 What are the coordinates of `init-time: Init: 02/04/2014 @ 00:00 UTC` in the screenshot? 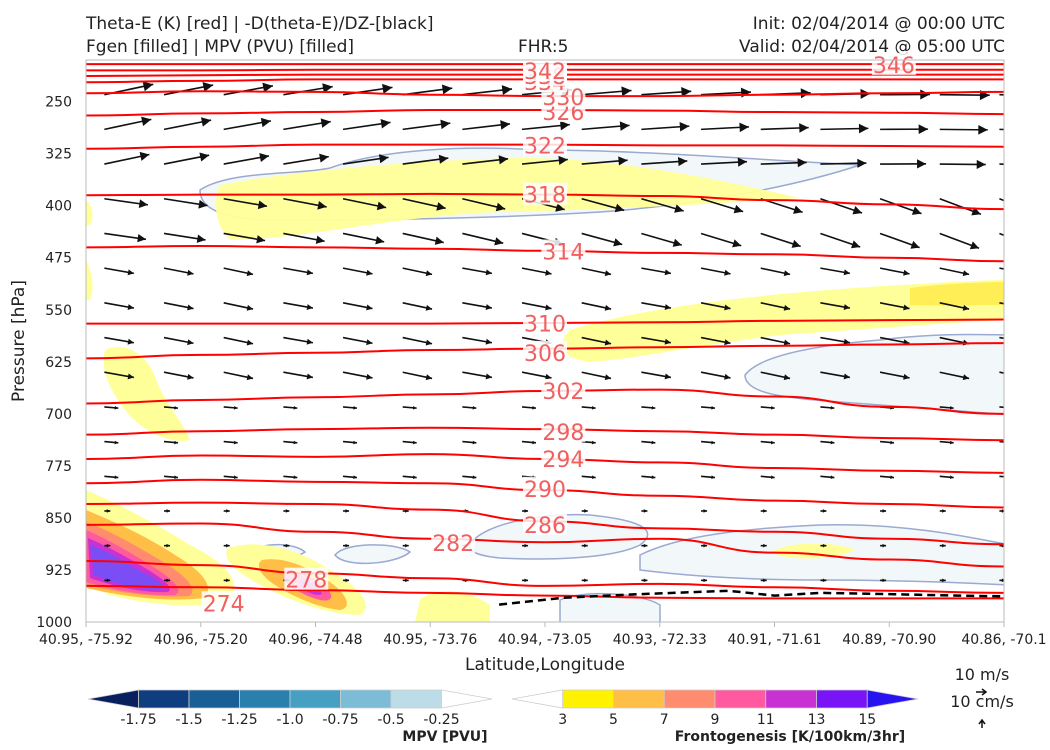 It's located at (878, 24).